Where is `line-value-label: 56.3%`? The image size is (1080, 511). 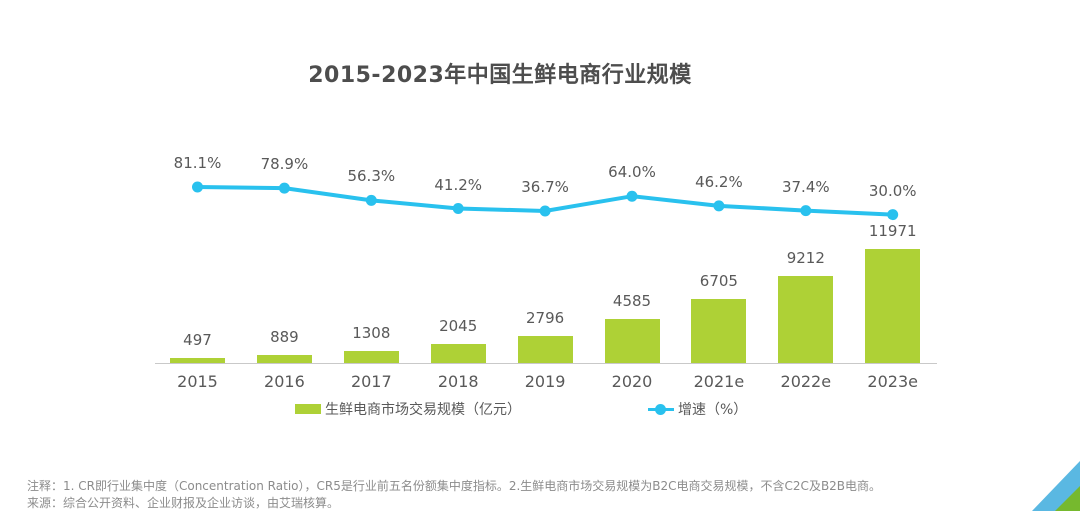 line-value-label: 56.3% is located at coordinates (371, 176).